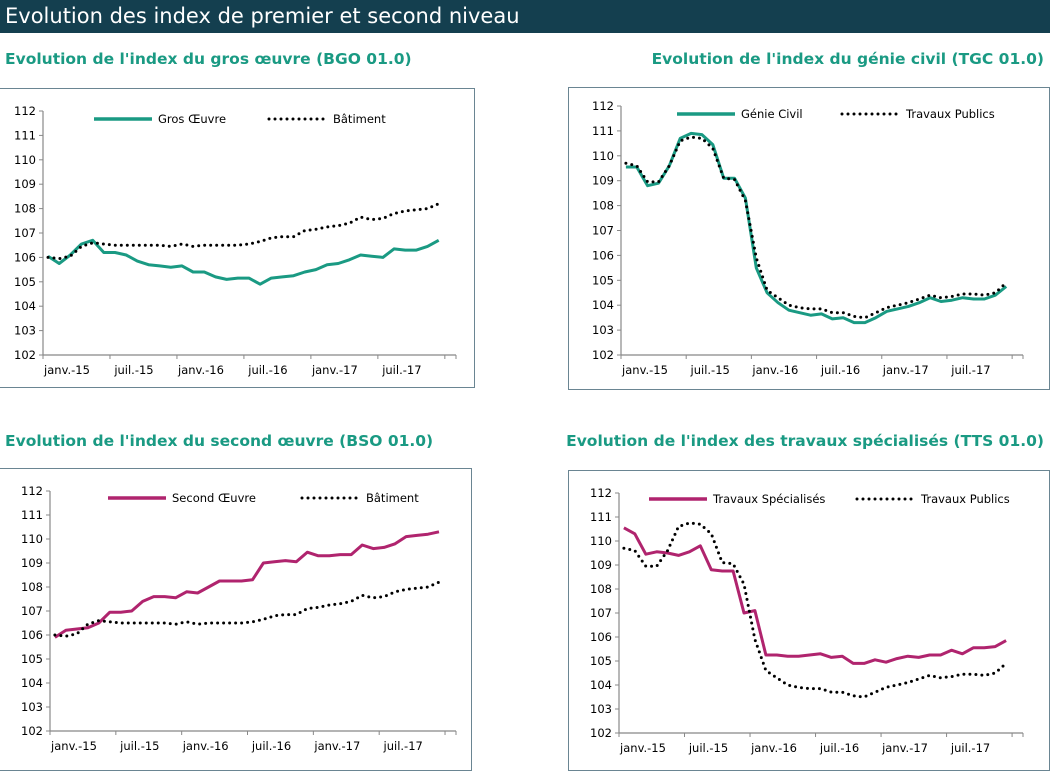 The width and height of the screenshot is (1050, 772). I want to click on series-line-travaux-sp-cialis-s, so click(815, 595).